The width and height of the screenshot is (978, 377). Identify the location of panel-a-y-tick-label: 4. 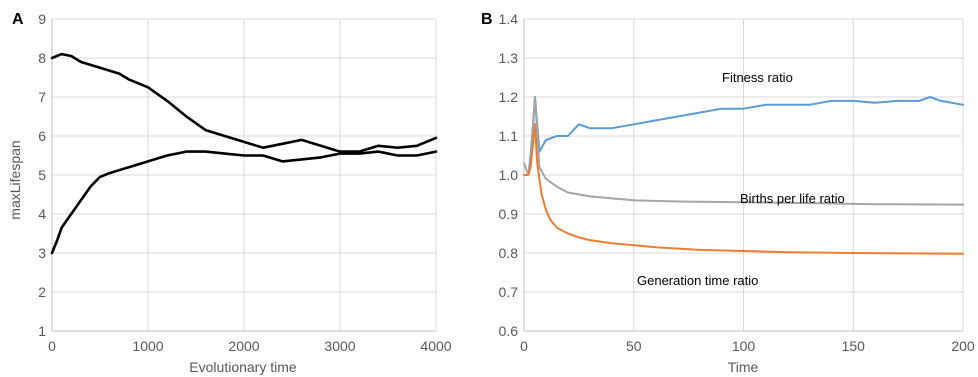
(42, 214).